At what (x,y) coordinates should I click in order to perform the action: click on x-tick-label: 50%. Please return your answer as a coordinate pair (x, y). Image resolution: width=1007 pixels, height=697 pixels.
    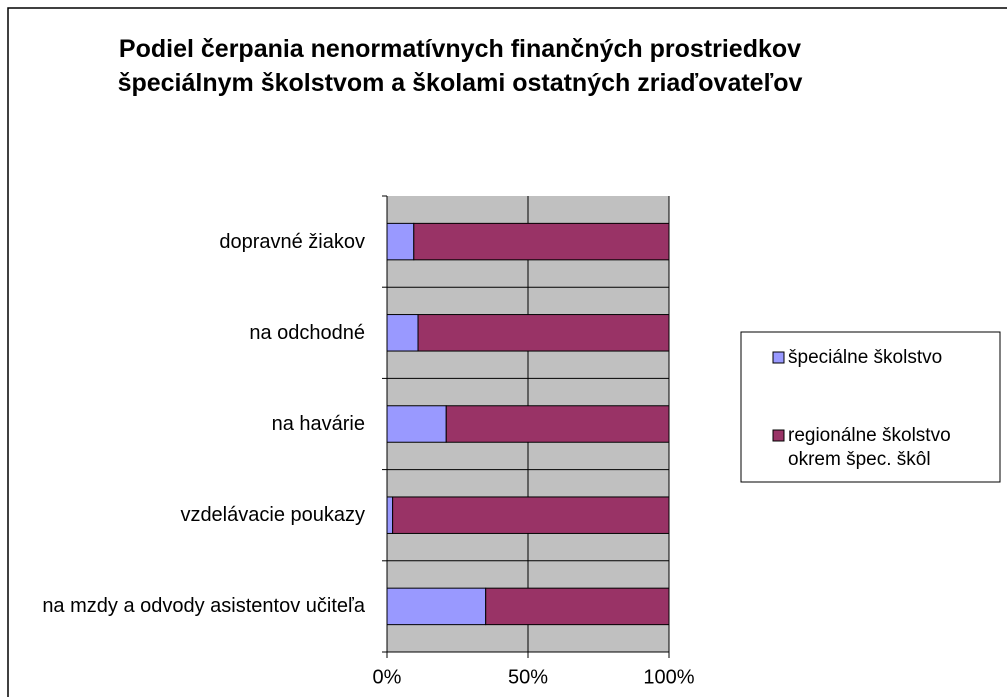
    Looking at the image, I should click on (528, 677).